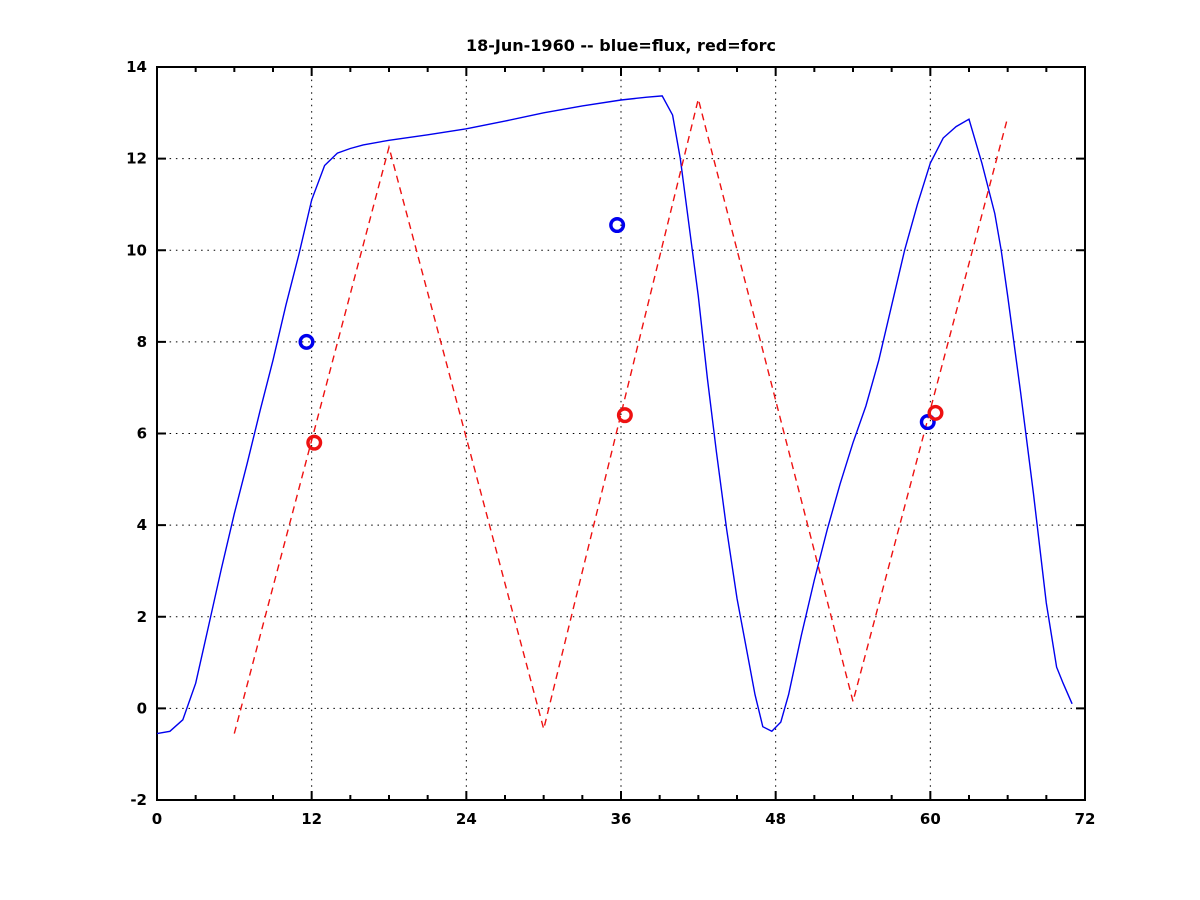  Describe the element at coordinates (466, 819) in the screenshot. I see `x-tick-label: 24` at that location.